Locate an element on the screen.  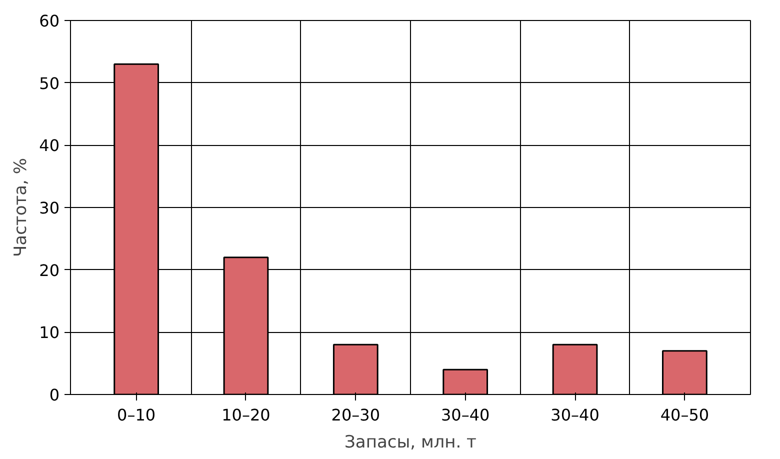
x-tick-label: 10–20 is located at coordinates (246, 415).